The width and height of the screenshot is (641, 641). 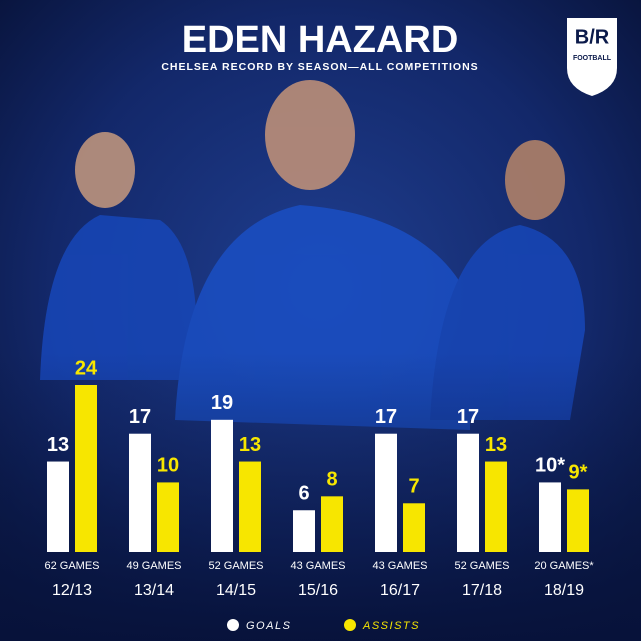 What do you see at coordinates (72, 590) in the screenshot?
I see `x-tick-label: 12/13` at bounding box center [72, 590].